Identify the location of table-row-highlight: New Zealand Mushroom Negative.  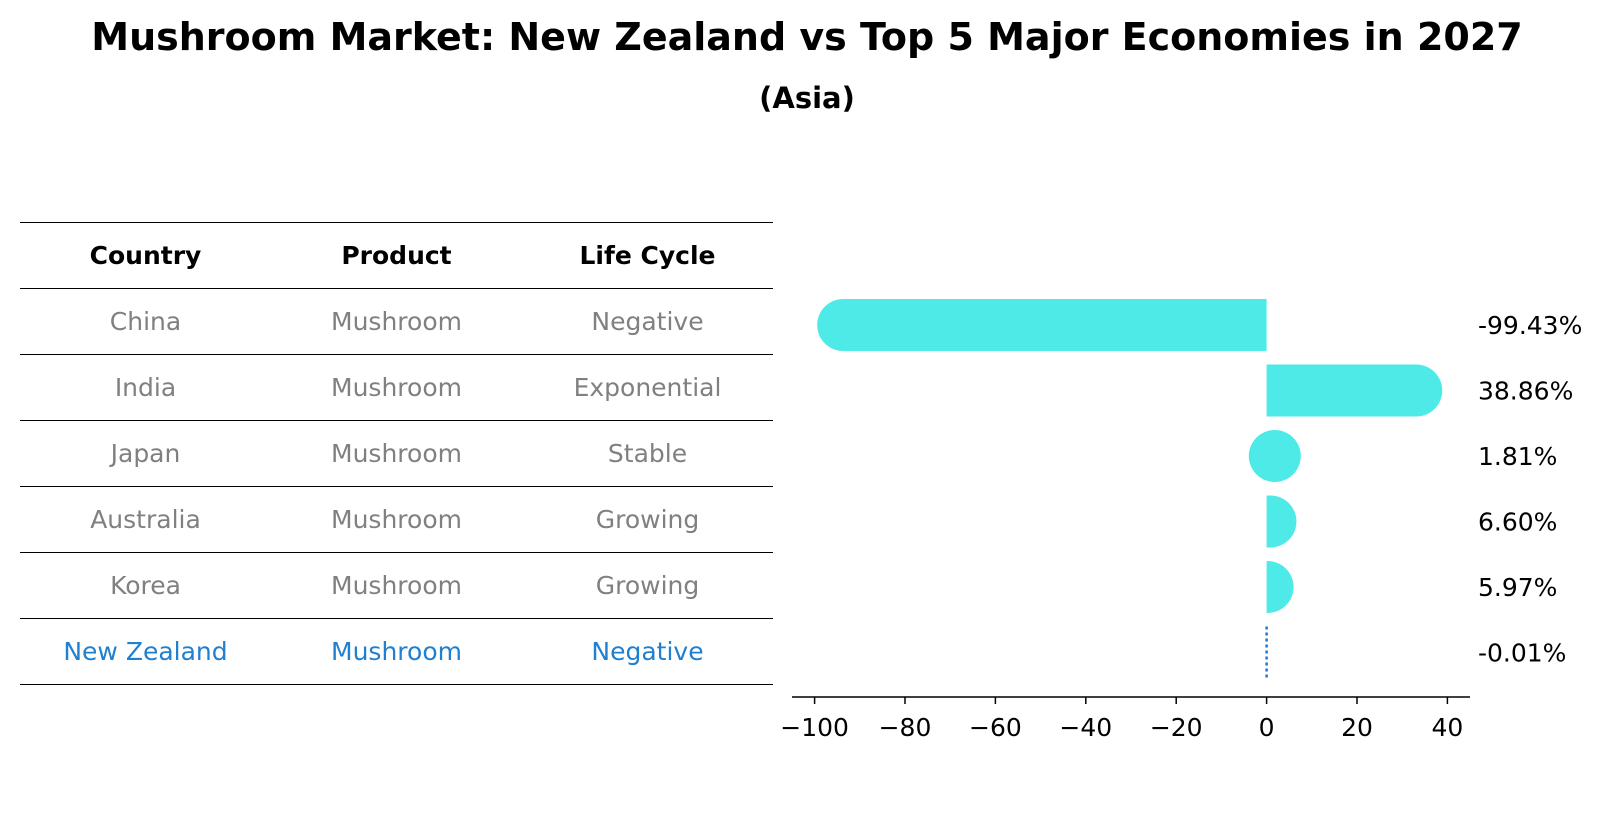
(396, 651).